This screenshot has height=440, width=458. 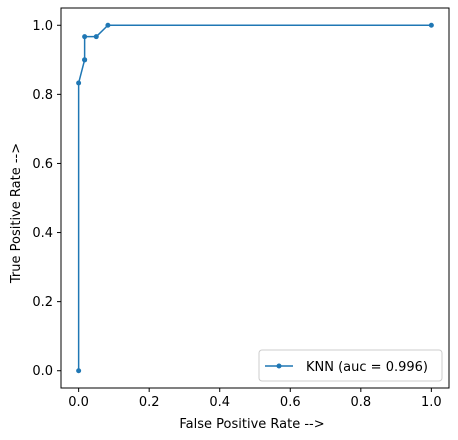 What do you see at coordinates (42, 26) in the screenshot?
I see `y-tick-label: 1.0` at bounding box center [42, 26].